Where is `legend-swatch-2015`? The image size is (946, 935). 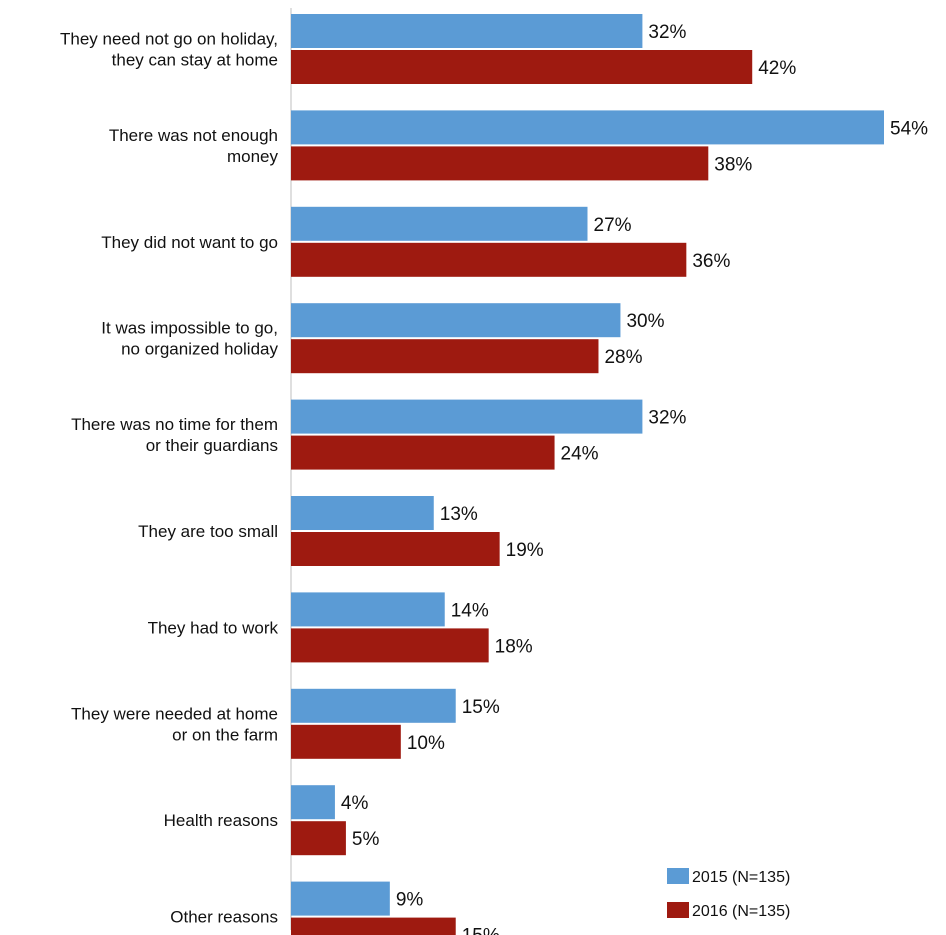 legend-swatch-2015 is located at coordinates (678, 876).